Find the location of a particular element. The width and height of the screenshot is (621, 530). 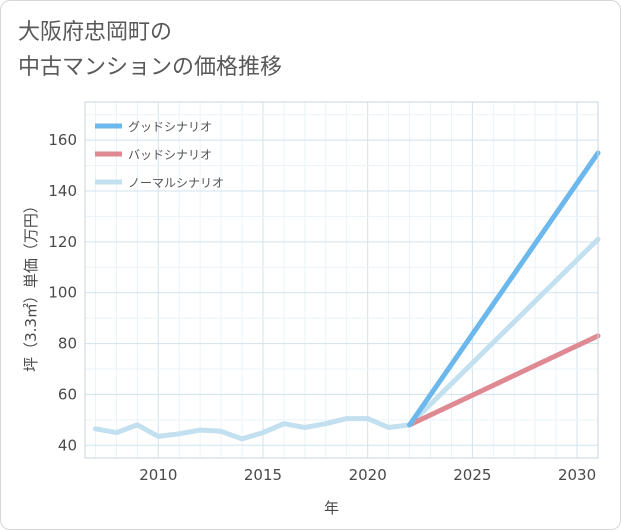

chart-title-line-2: 中古マンションの価格推移 is located at coordinates (150, 67).